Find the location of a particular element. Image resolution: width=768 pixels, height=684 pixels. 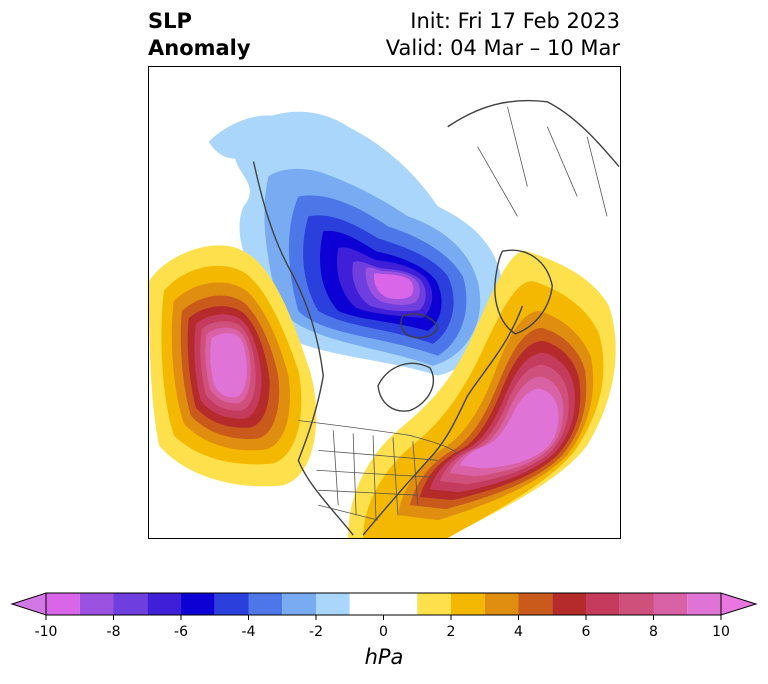

colorbar-tick-label: -4 is located at coordinates (248, 632).